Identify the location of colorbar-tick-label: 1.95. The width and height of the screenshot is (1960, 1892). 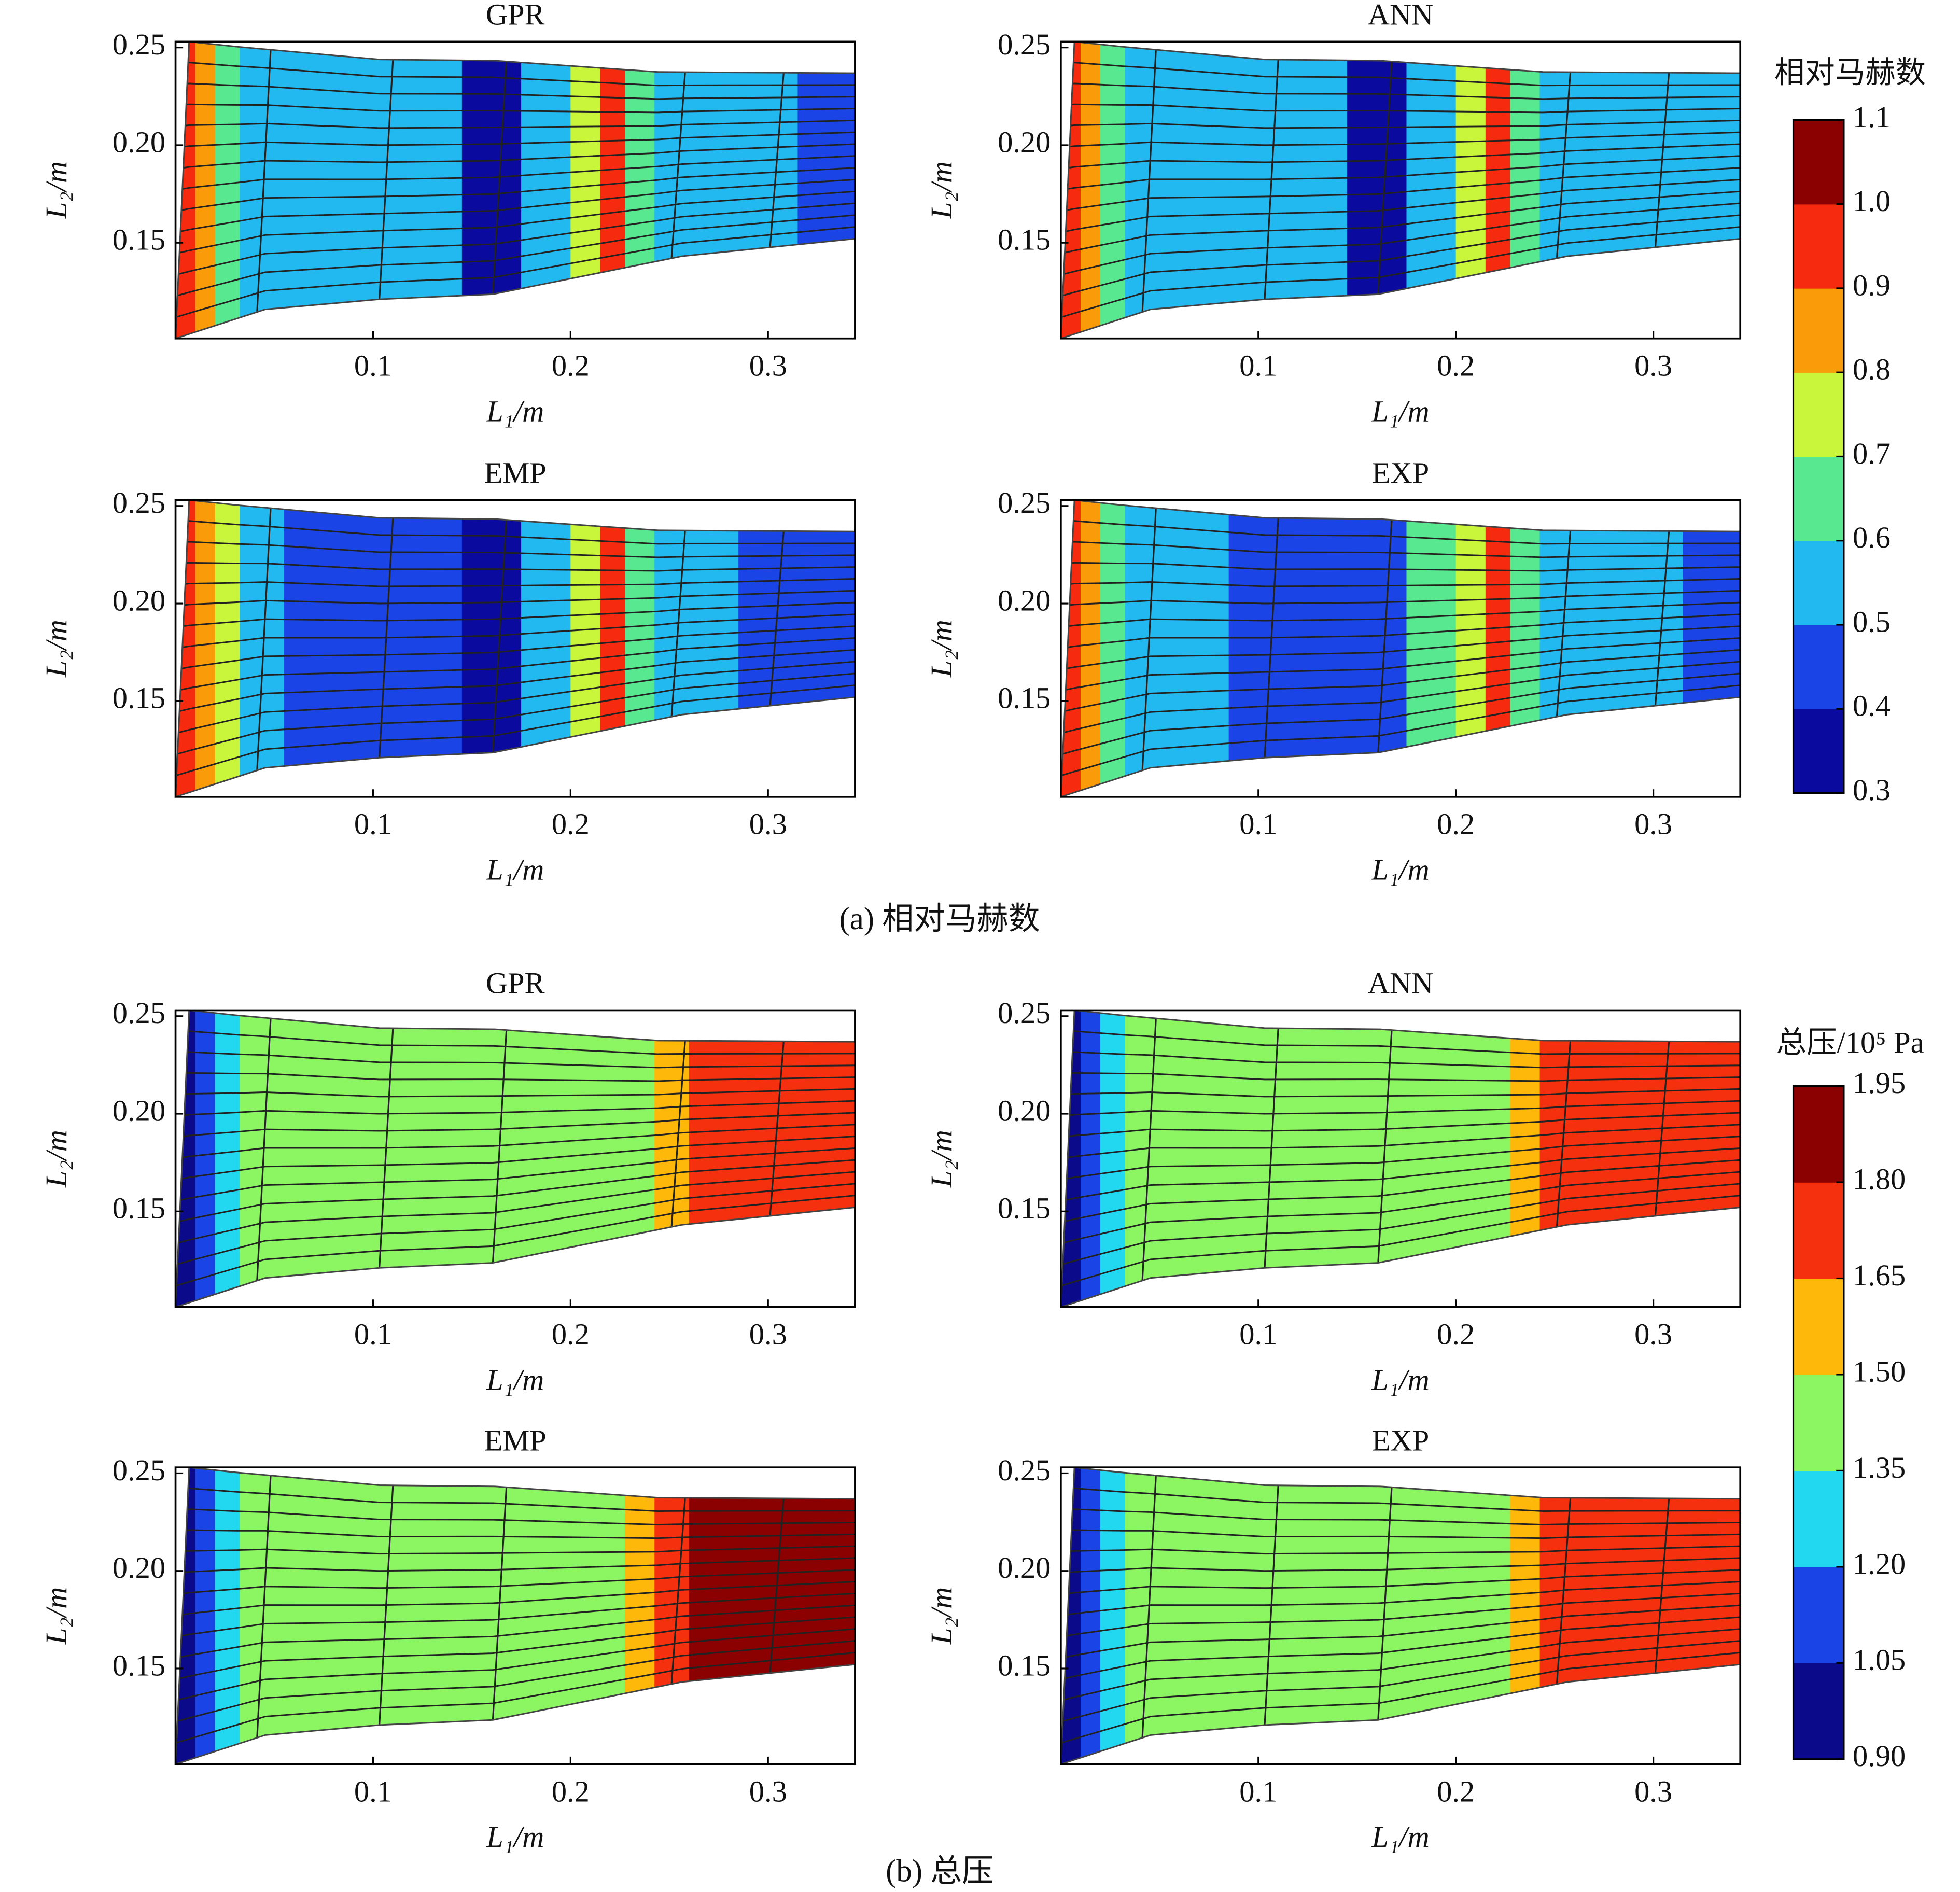
(1879, 1083).